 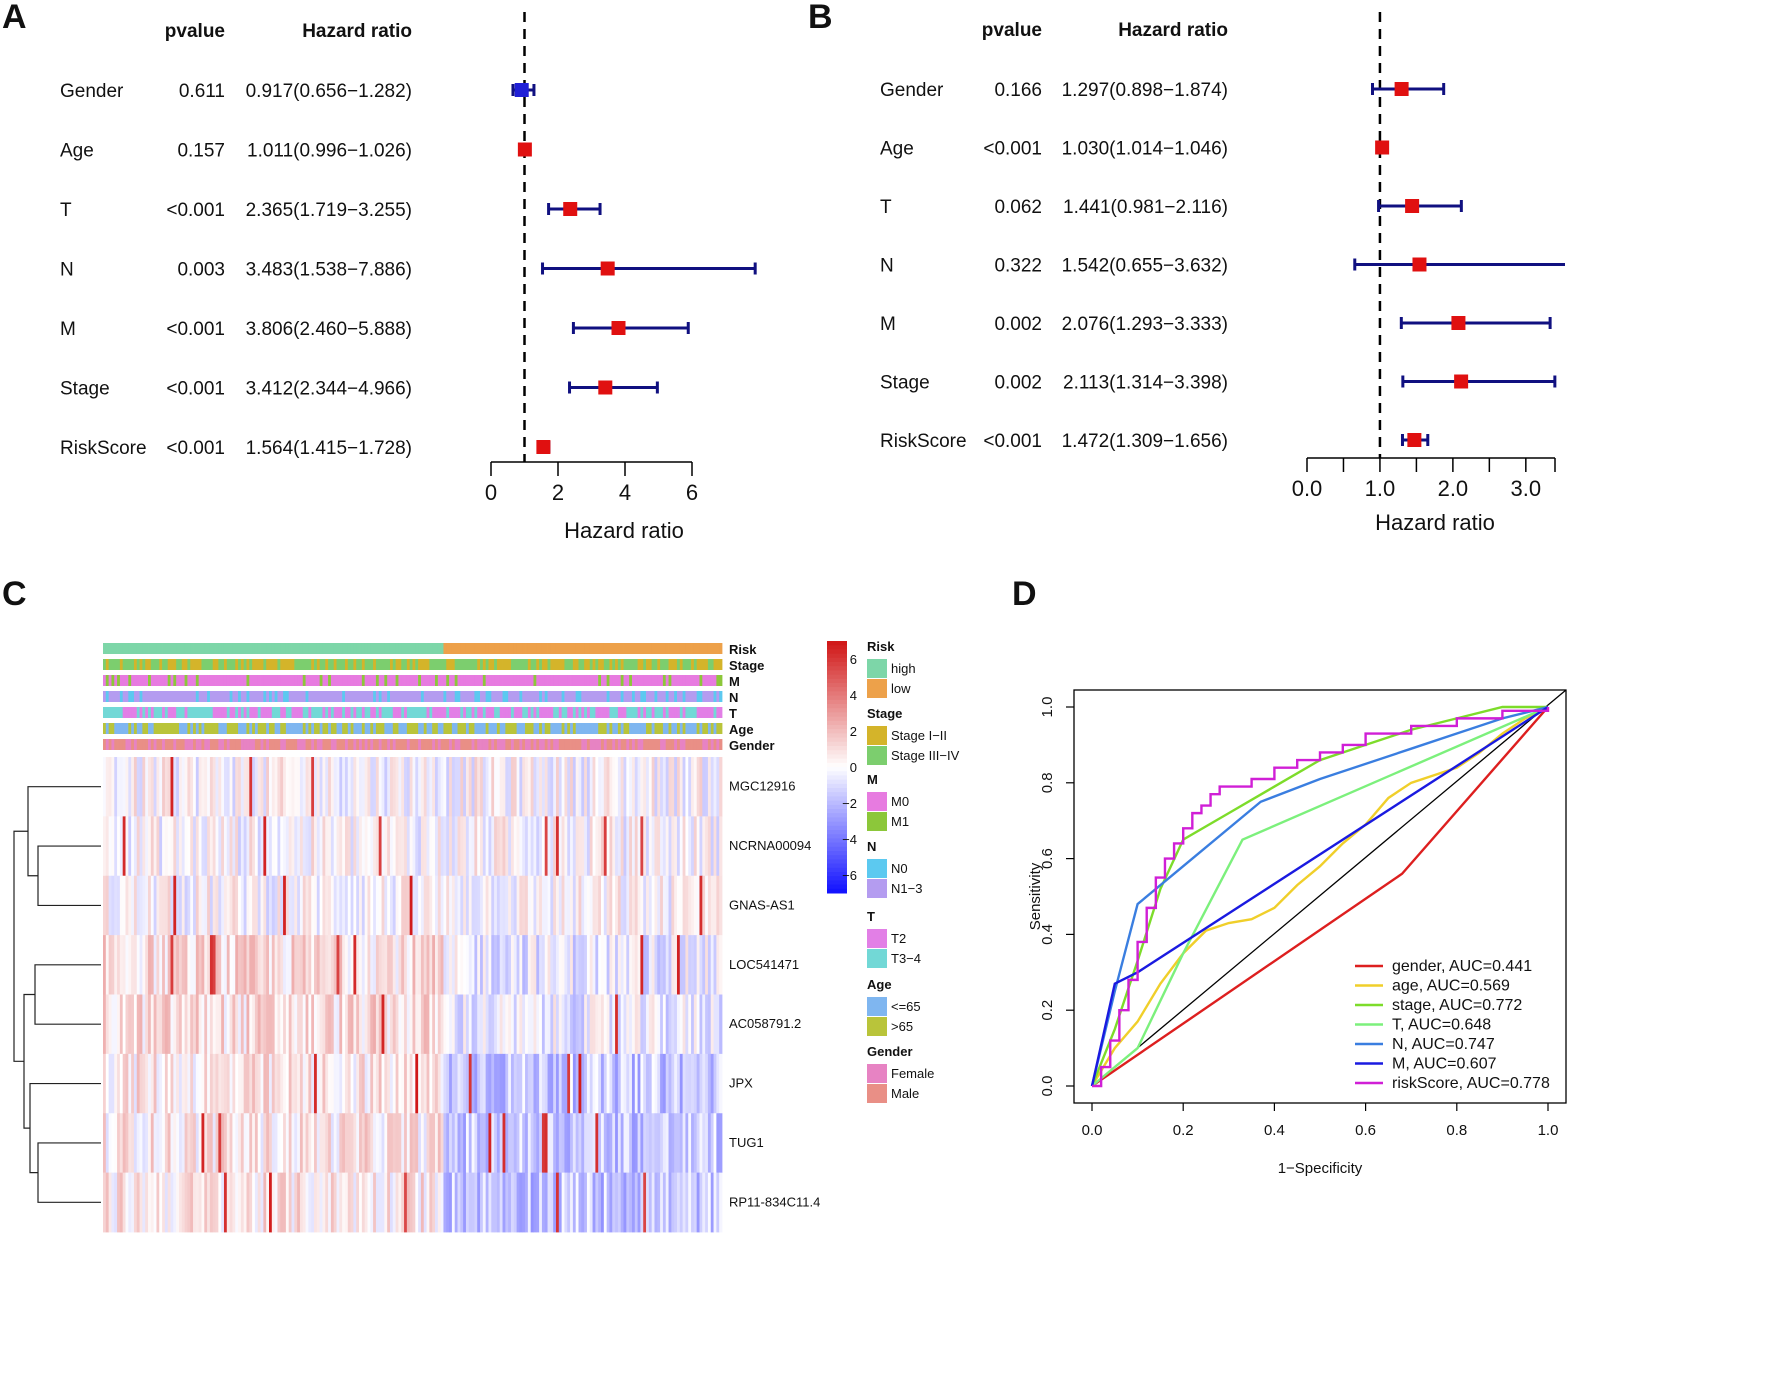 I want to click on roc-legend-label: N, AUC=0.747, so click(x=1443, y=1044).